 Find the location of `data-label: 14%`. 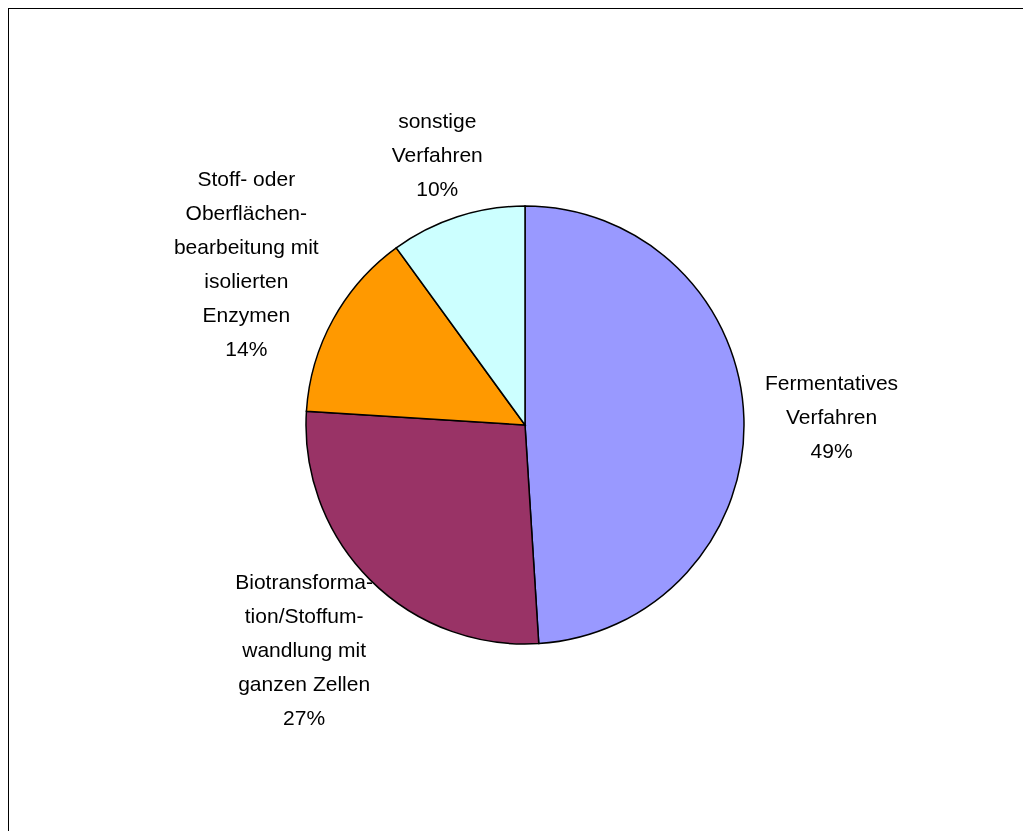

data-label: 14% is located at coordinates (246, 349).